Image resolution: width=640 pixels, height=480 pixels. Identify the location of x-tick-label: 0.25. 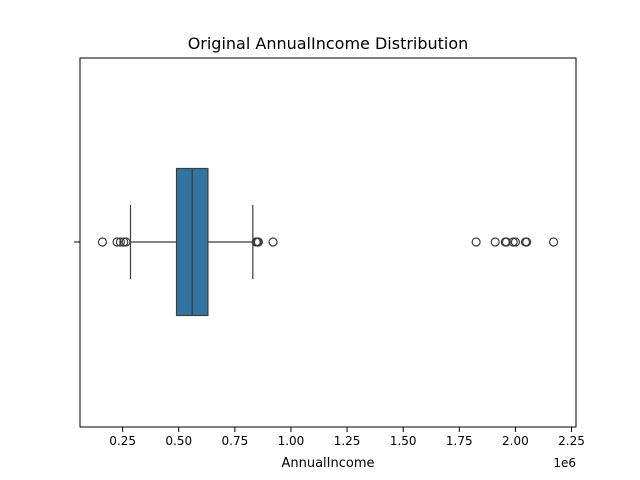
(122, 441).